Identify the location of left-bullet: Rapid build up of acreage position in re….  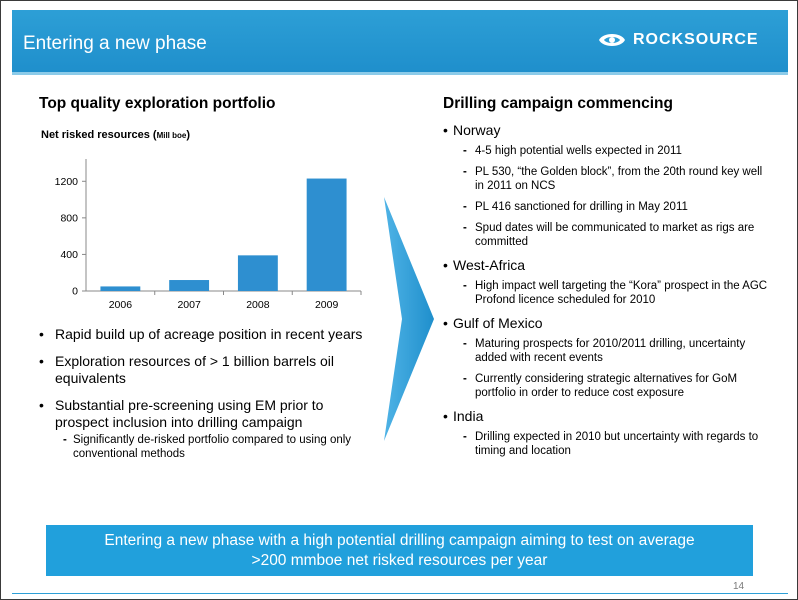
(204, 334).